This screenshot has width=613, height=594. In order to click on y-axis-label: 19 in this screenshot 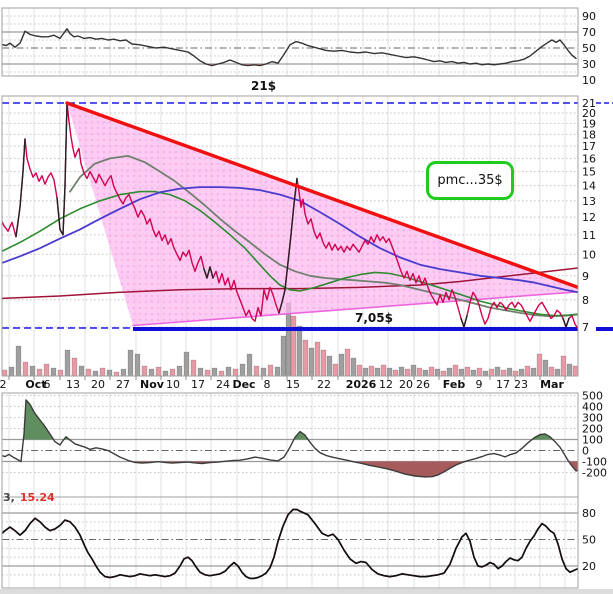, I will do `click(589, 123)`.